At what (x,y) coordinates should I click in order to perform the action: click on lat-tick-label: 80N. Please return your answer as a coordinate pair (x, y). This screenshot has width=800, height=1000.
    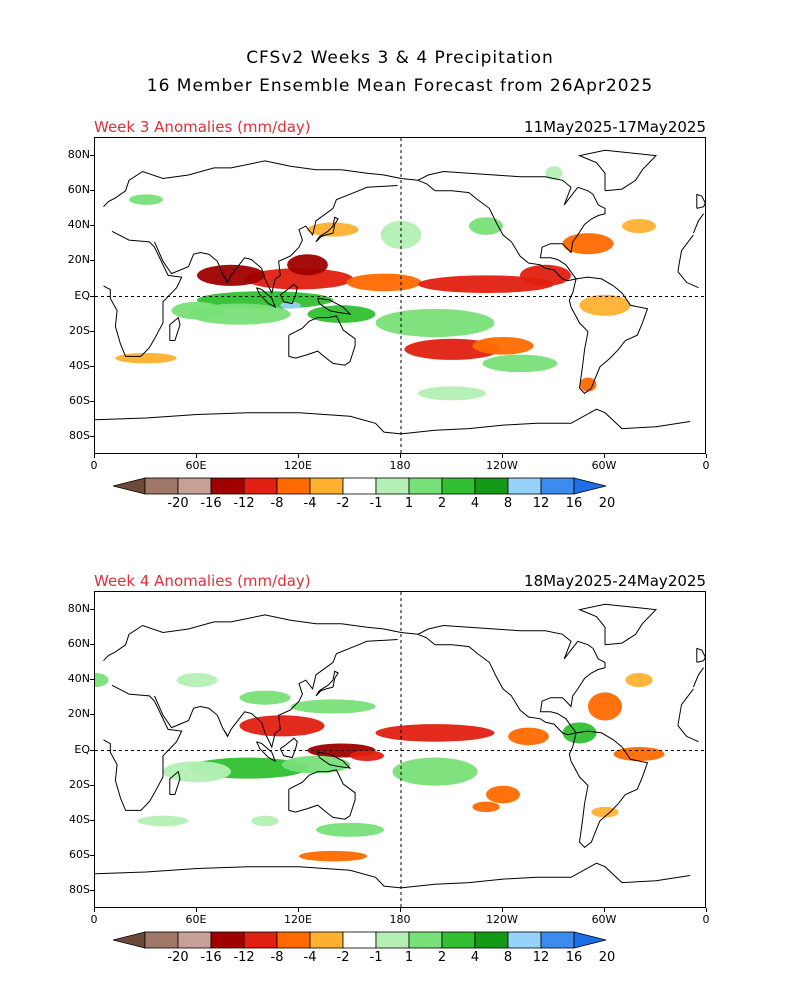
    Looking at the image, I should click on (78, 608).